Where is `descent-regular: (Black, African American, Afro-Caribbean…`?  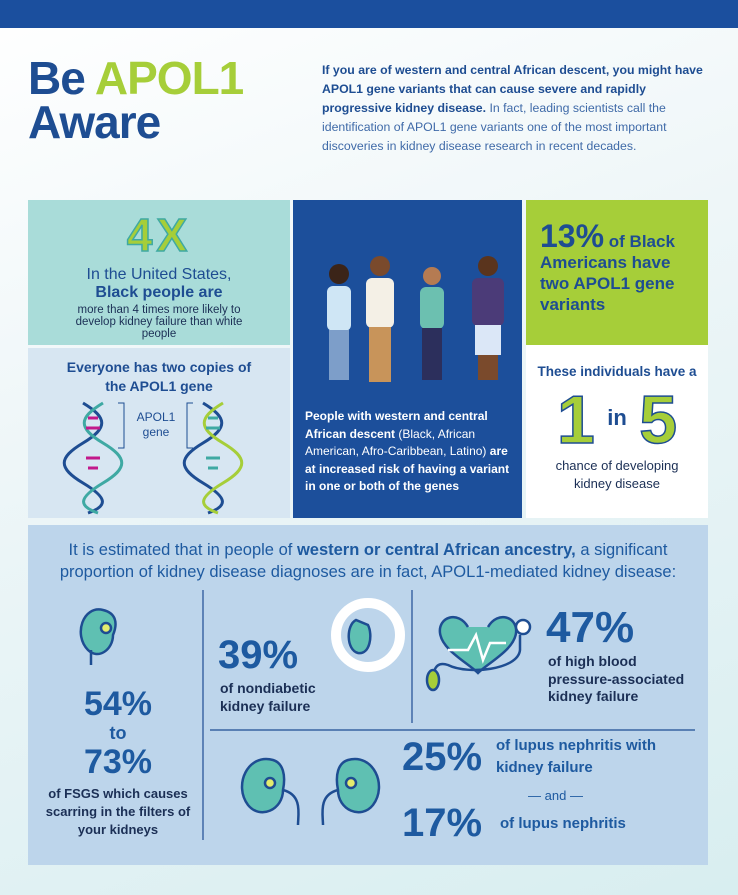
descent-regular: (Black, African American, Afro-Caribbean… is located at coordinates (396, 442).